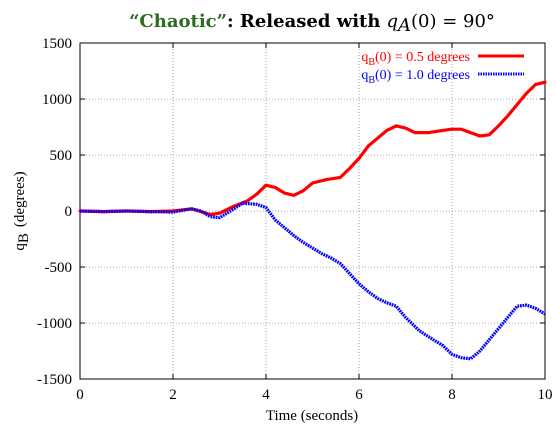 Image resolution: width=556 pixels, height=427 pixels. What do you see at coordinates (266, 395) in the screenshot?
I see `x-tick-label: 4` at bounding box center [266, 395].